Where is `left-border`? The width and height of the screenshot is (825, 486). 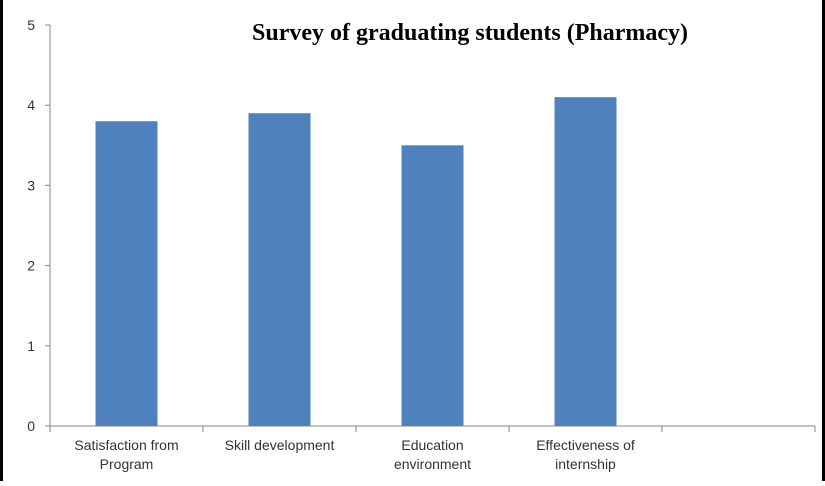
left-border is located at coordinates (1, 240).